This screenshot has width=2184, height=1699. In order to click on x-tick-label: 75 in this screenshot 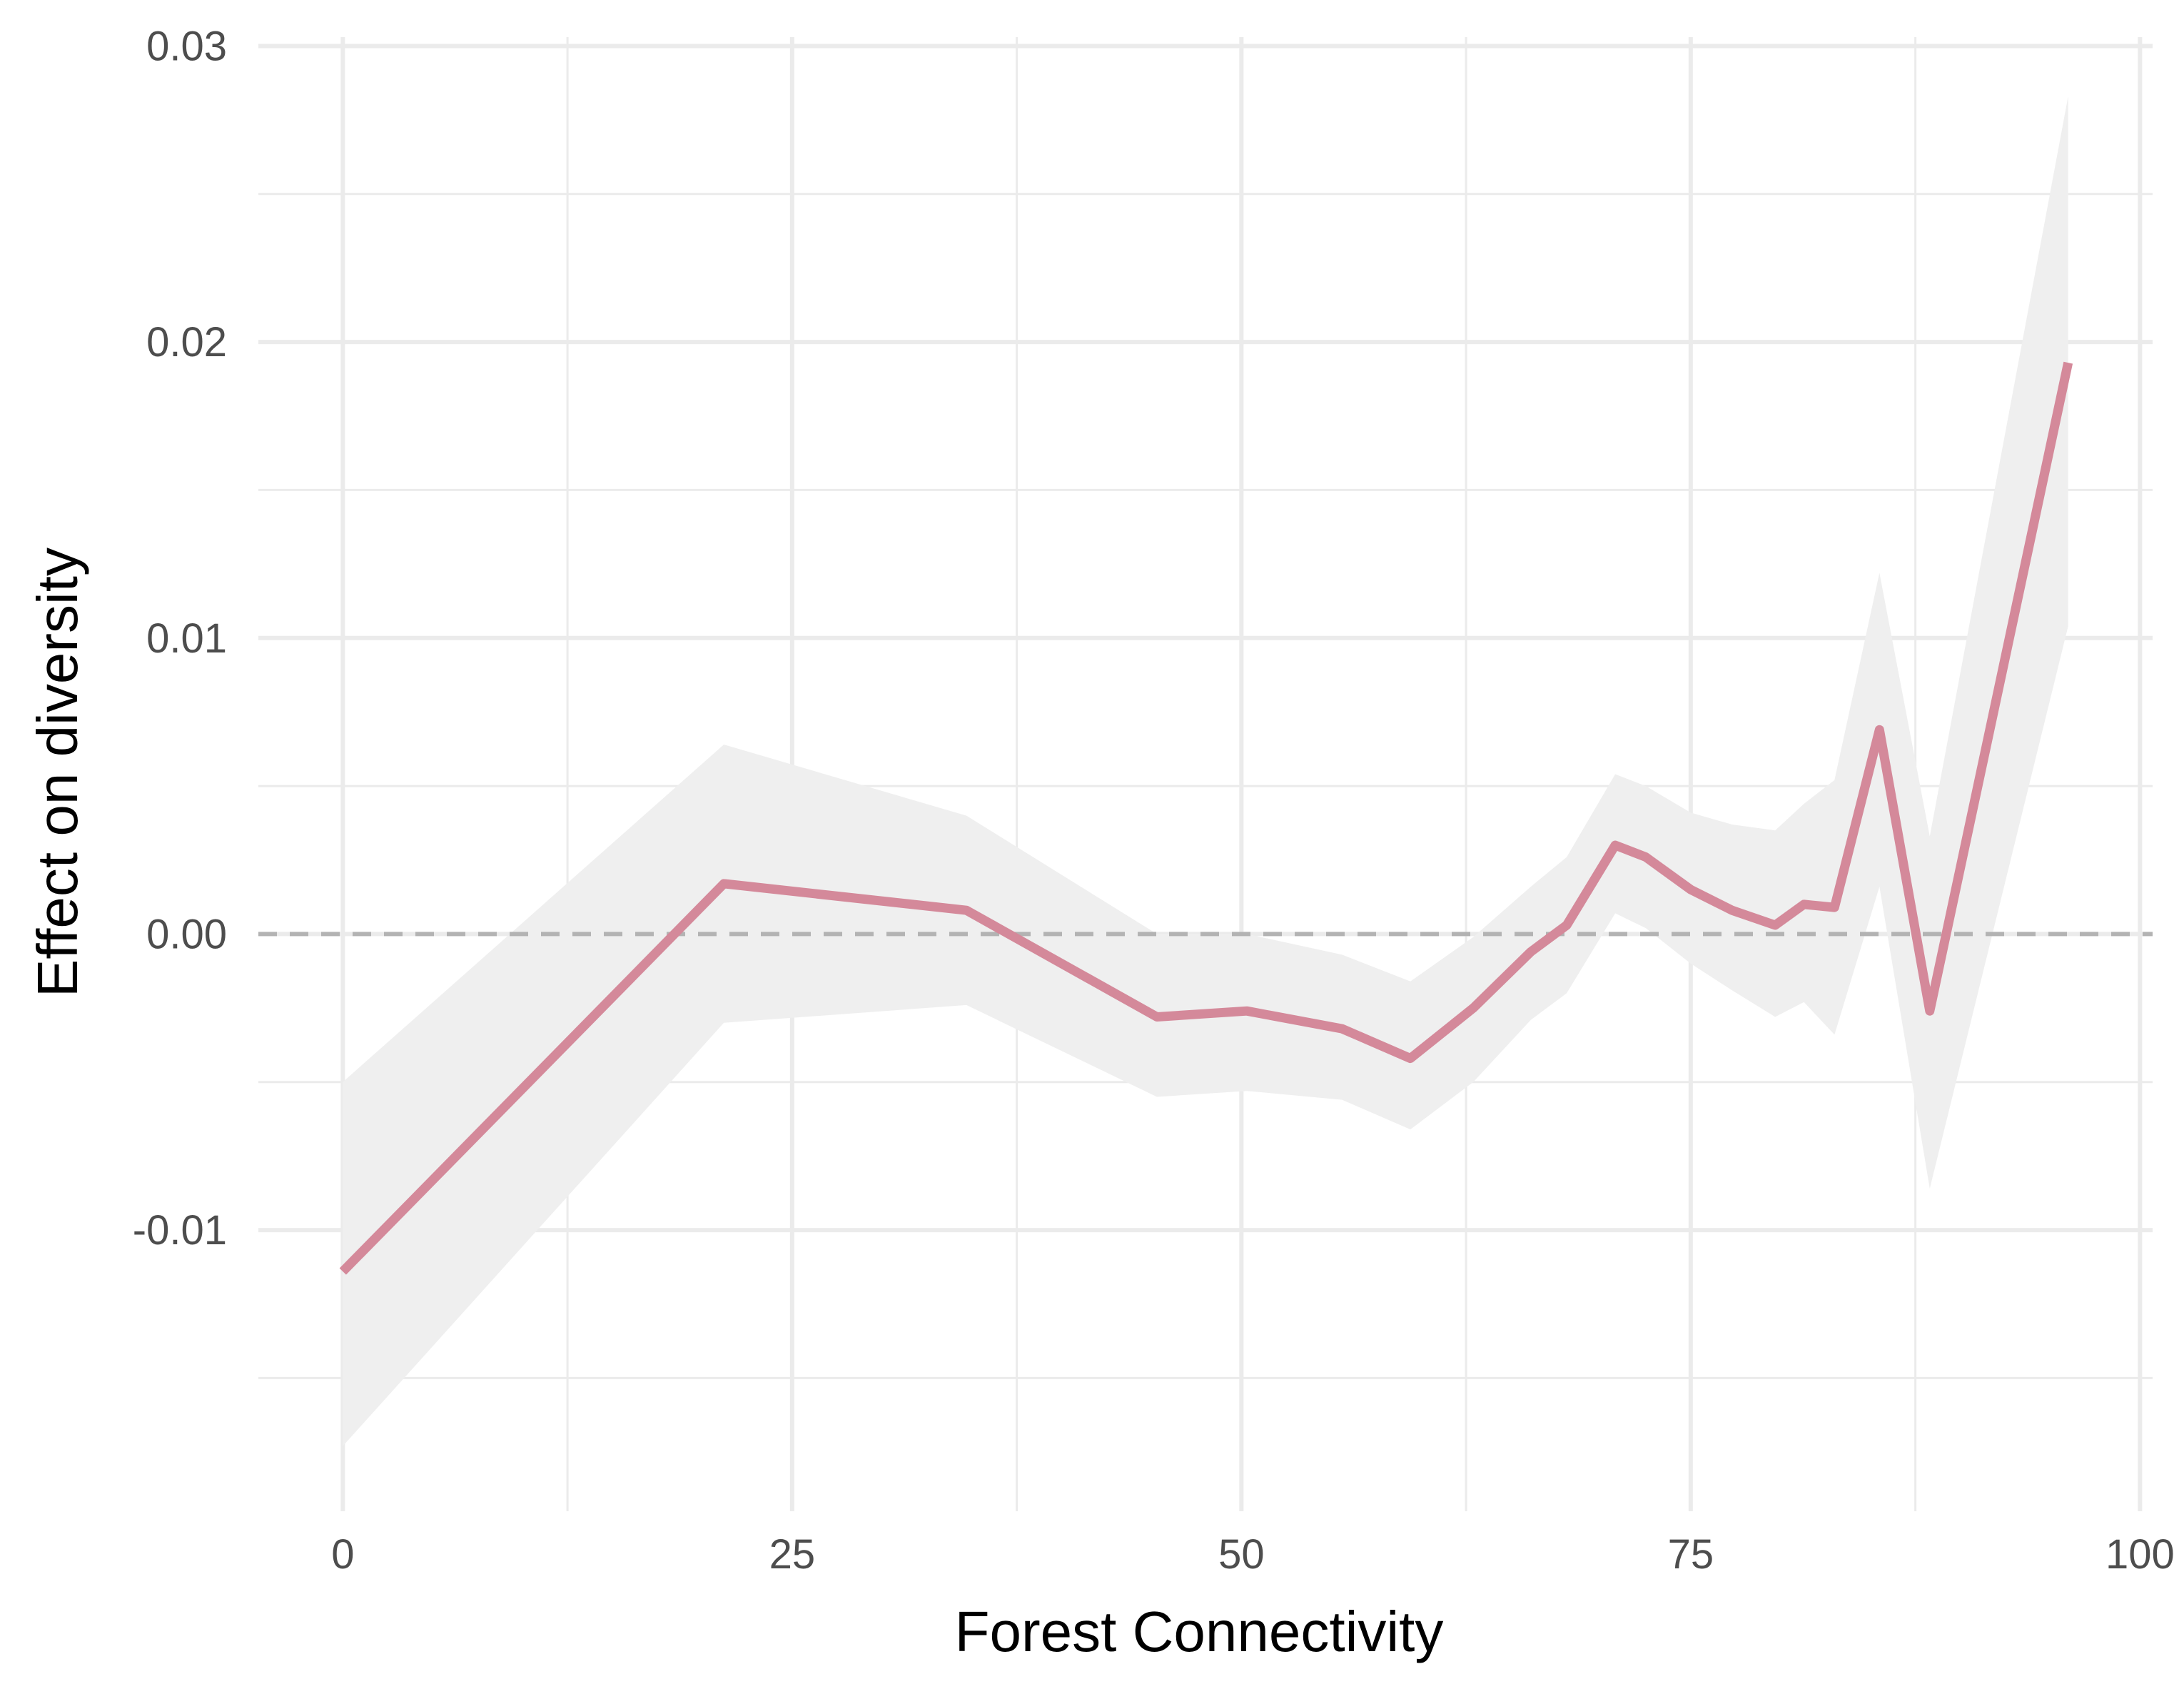, I will do `click(1691, 1555)`.